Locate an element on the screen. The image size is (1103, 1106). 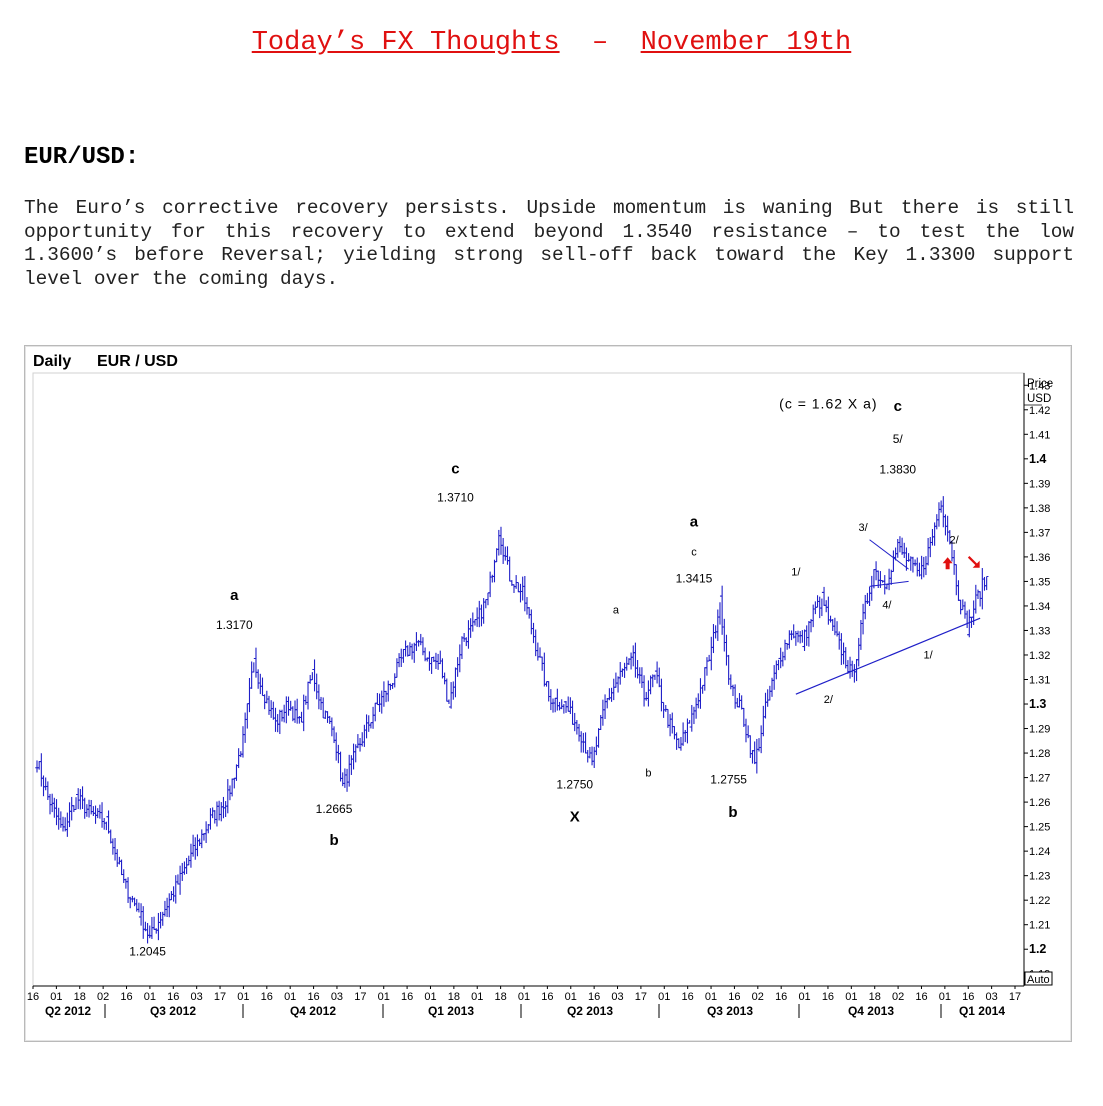
chart-period-label: Daily is located at coordinates (52, 361).